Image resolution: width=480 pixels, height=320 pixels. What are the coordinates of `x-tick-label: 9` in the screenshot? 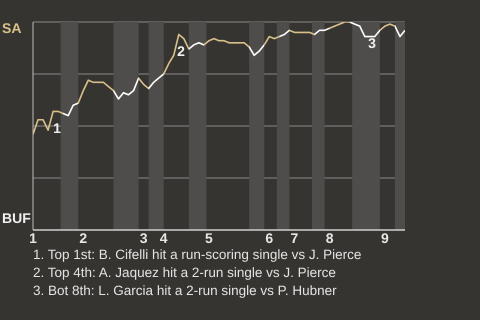 It's located at (384, 238).